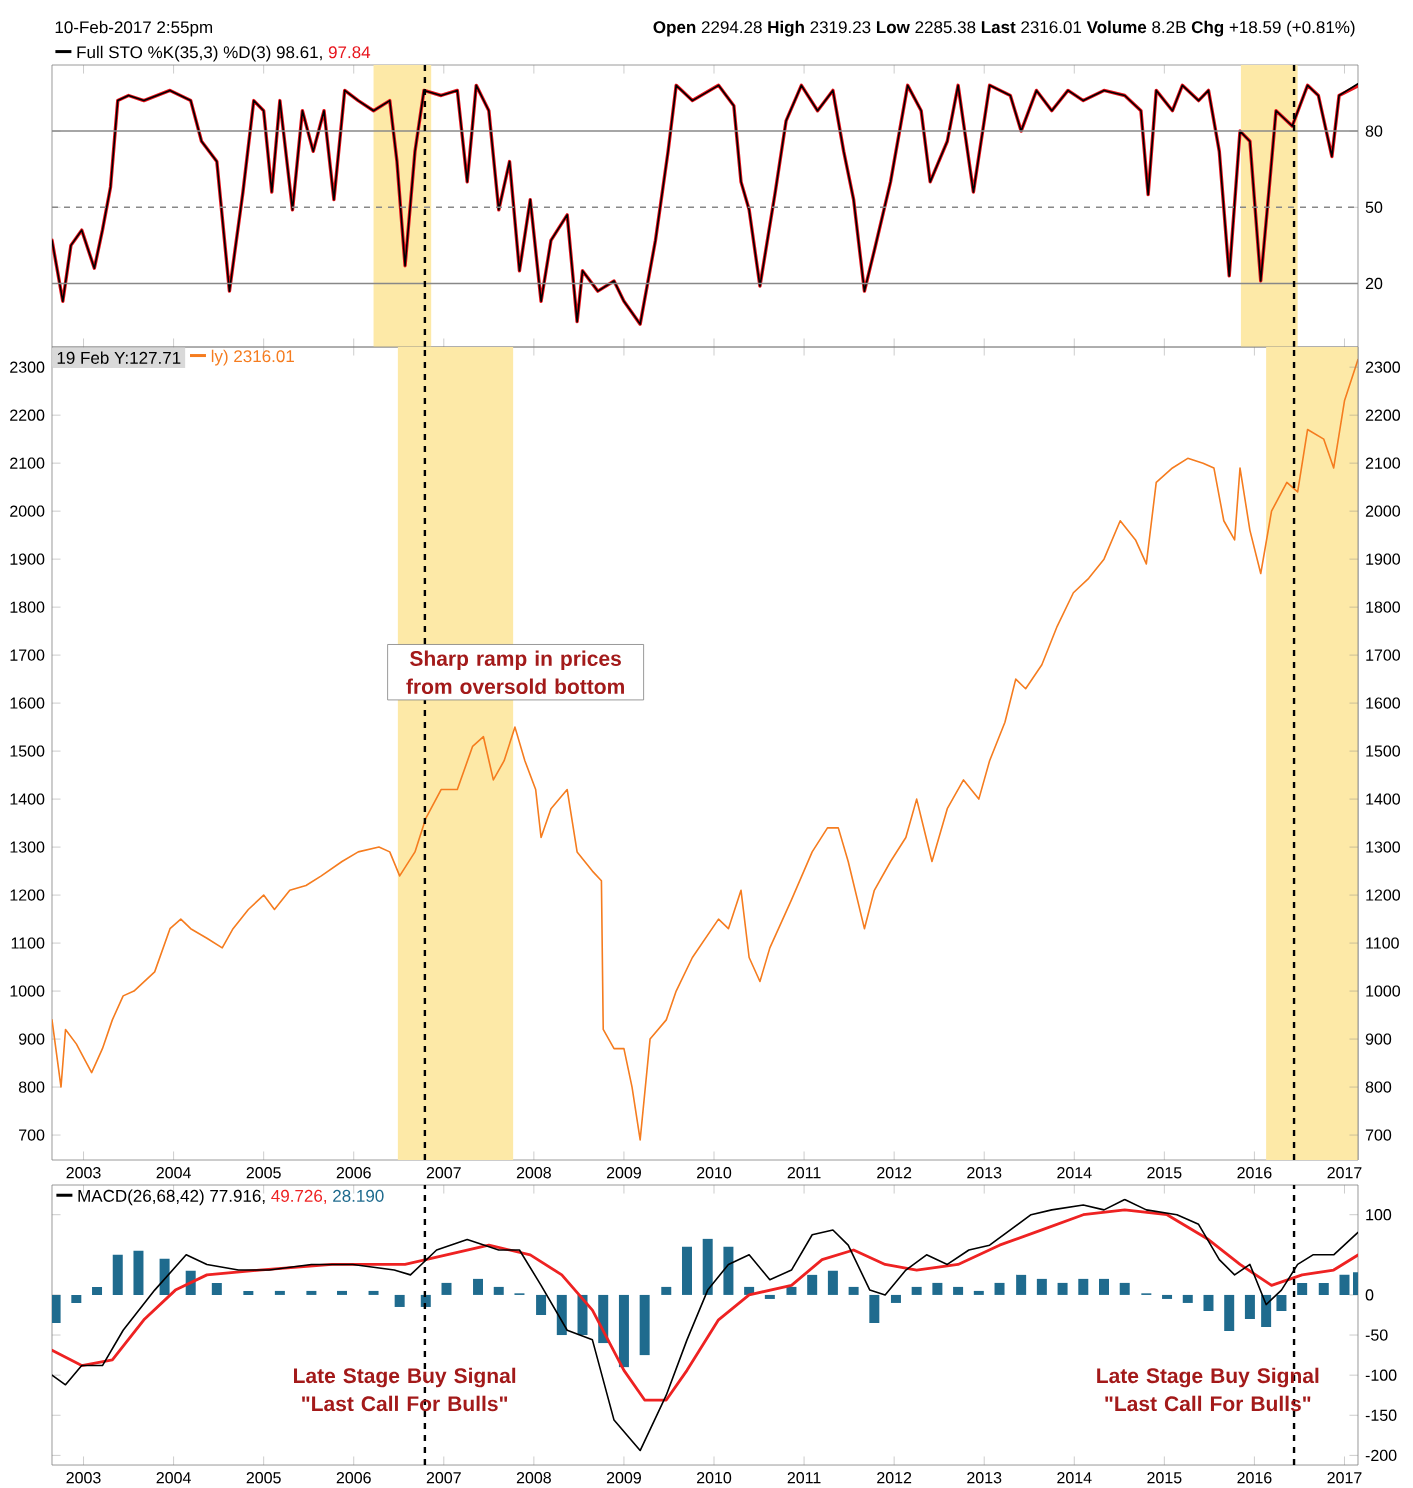  I want to click on legend-label: ly) 2316.01, so click(252, 357).